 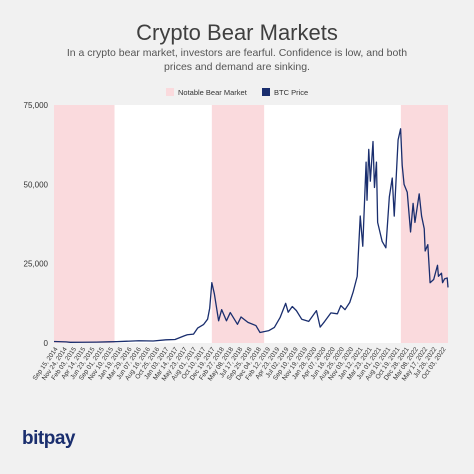 What do you see at coordinates (48, 438) in the screenshot?
I see `bitpay-logo: bitpay` at bounding box center [48, 438].